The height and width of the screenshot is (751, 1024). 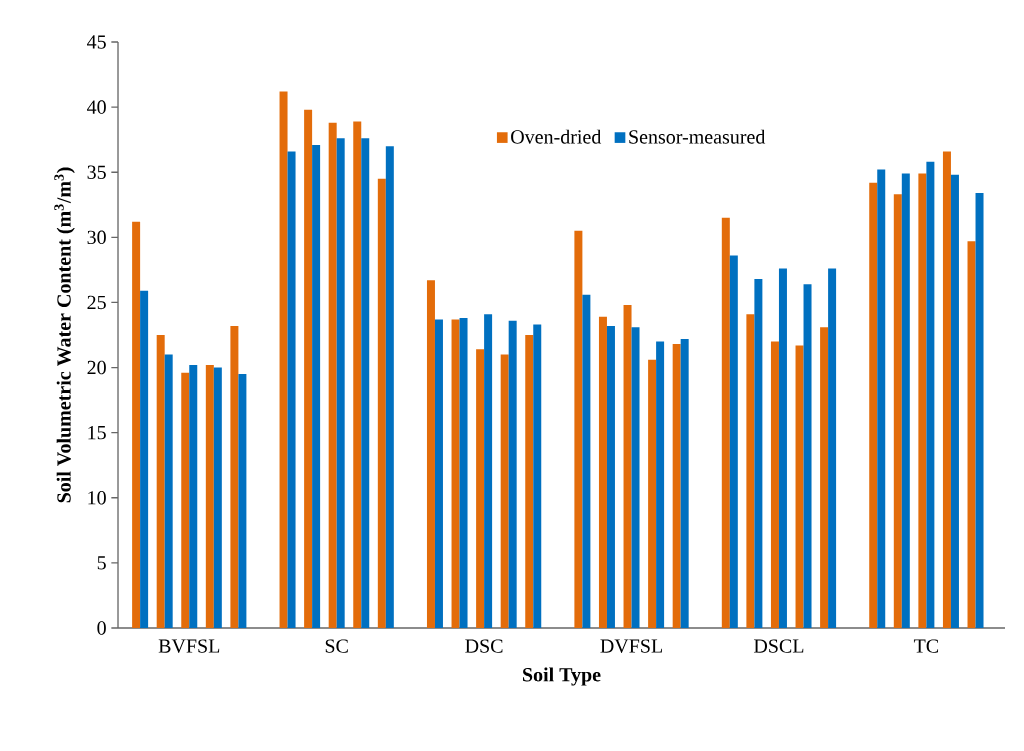 I want to click on legend-label: Oven-dried, so click(x=556, y=136).